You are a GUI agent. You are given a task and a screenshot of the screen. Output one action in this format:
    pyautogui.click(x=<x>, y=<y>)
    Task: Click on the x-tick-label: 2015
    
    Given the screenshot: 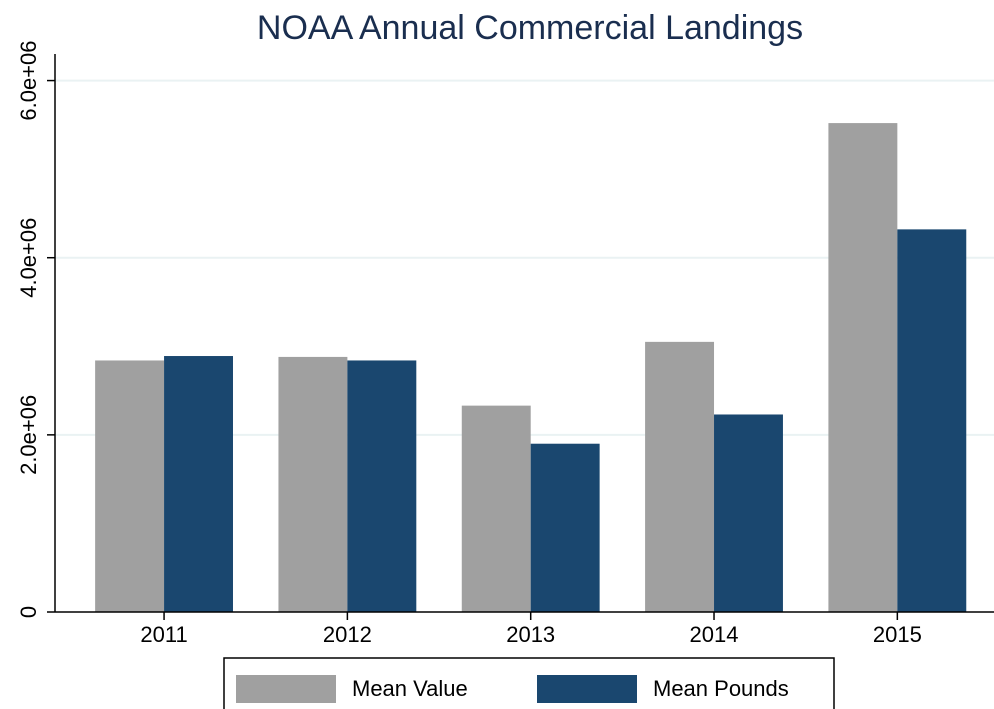 What is the action you would take?
    pyautogui.click(x=897, y=634)
    